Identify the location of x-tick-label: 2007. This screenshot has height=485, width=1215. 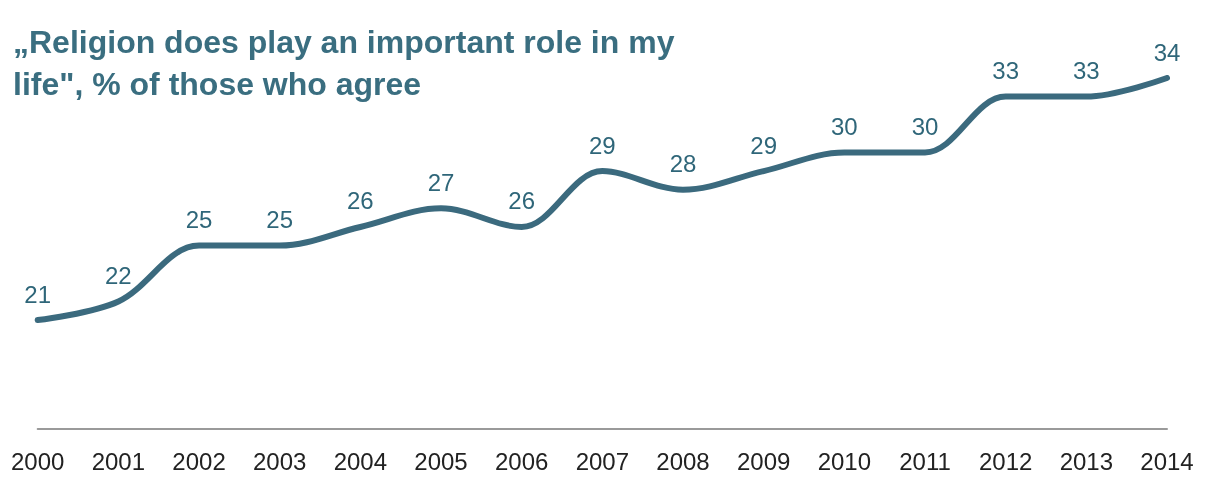
(602, 461).